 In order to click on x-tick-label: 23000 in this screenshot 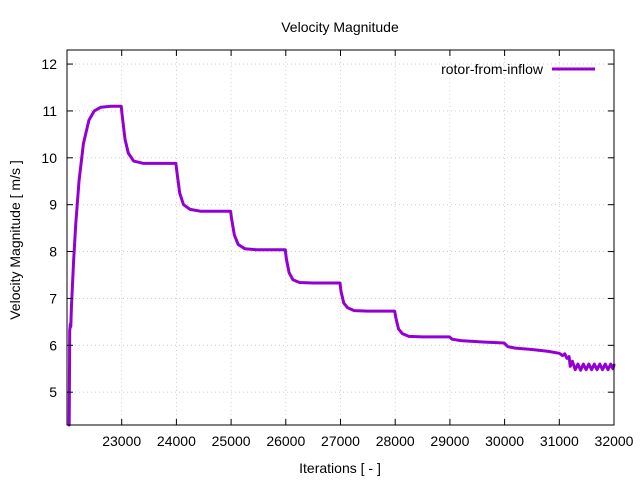, I will do `click(121, 441)`.